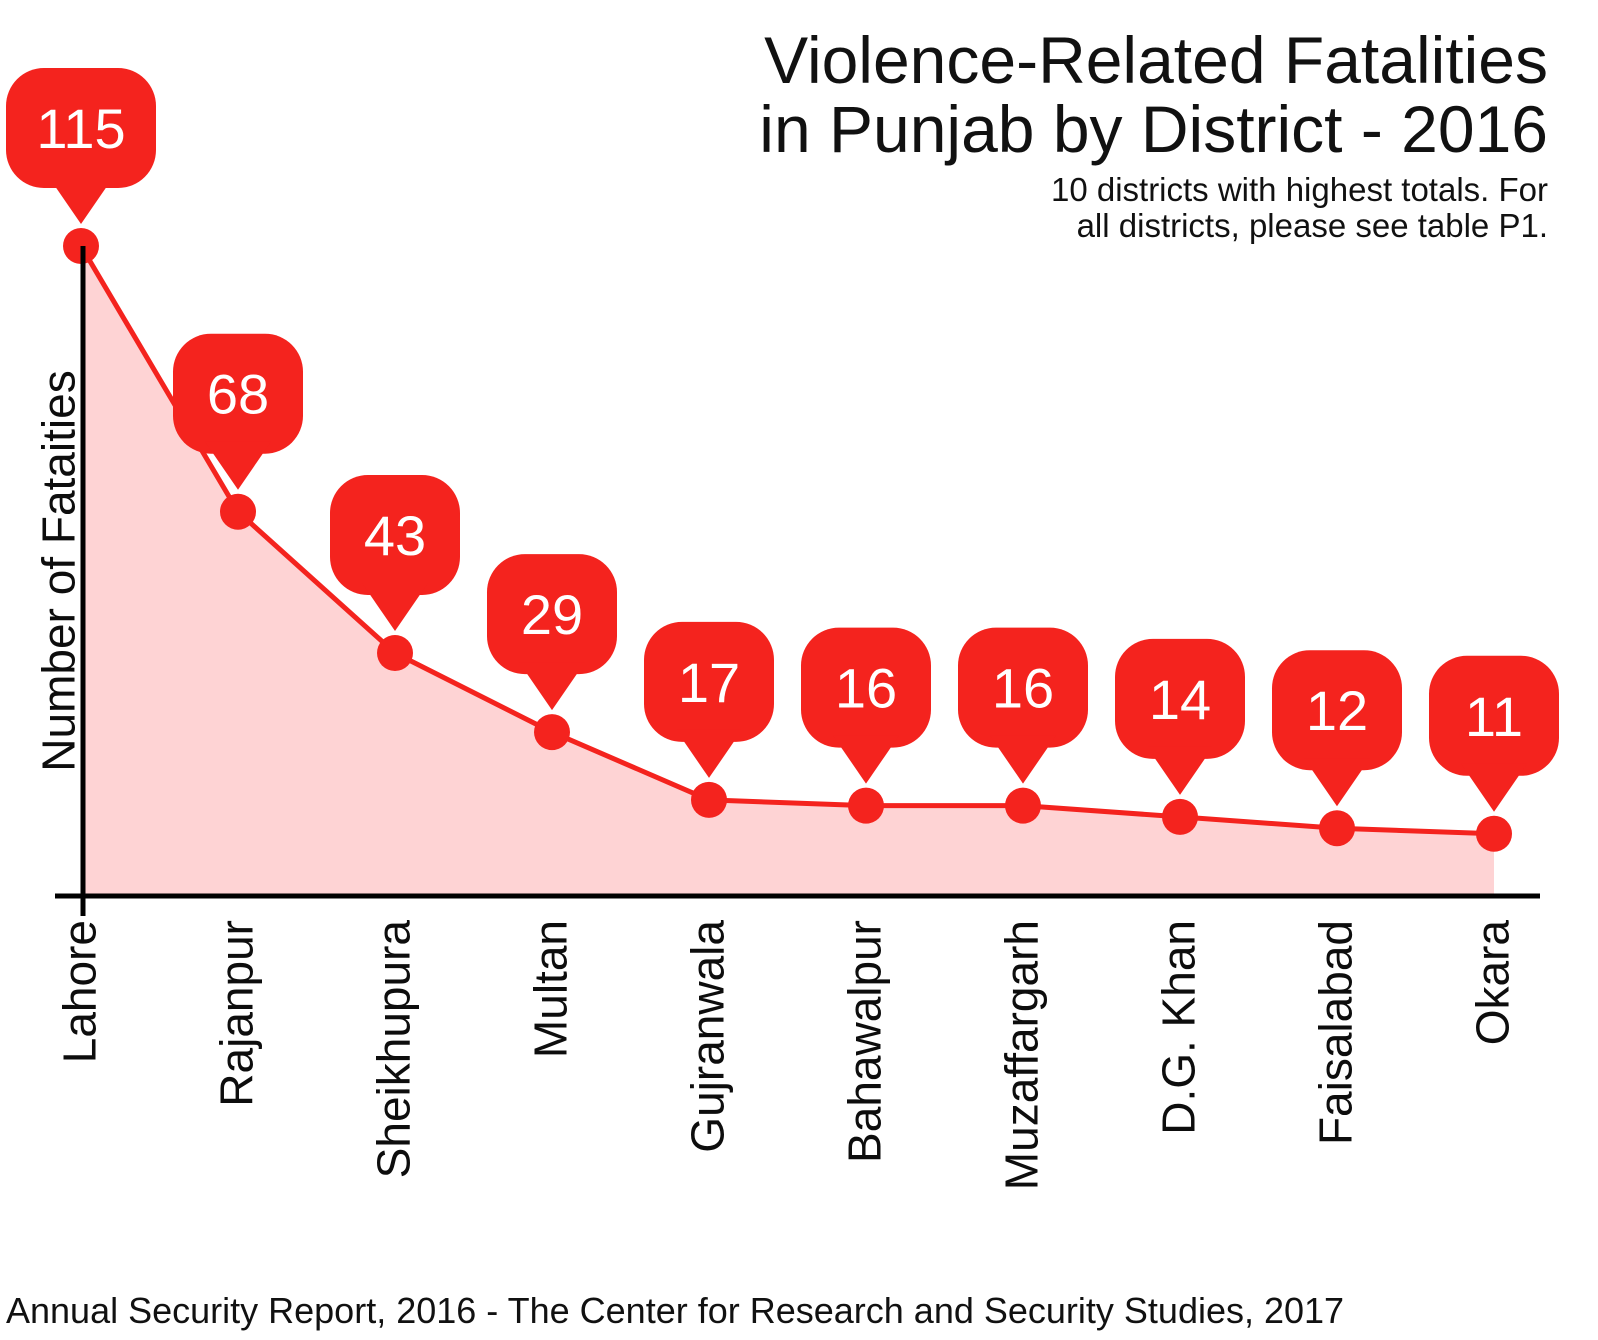 Image resolution: width=1598 pixels, height=1340 pixels. What do you see at coordinates (237, 1013) in the screenshot?
I see `x-axis-label: Rajanpur` at bounding box center [237, 1013].